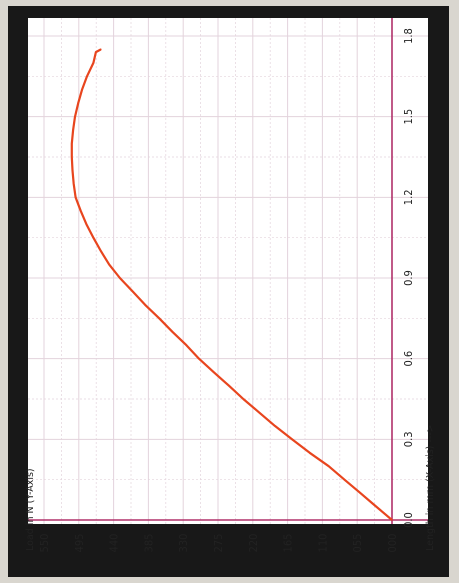  Describe the element at coordinates (408, 439) in the screenshot. I see `x-tick-label: 0.3` at that location.